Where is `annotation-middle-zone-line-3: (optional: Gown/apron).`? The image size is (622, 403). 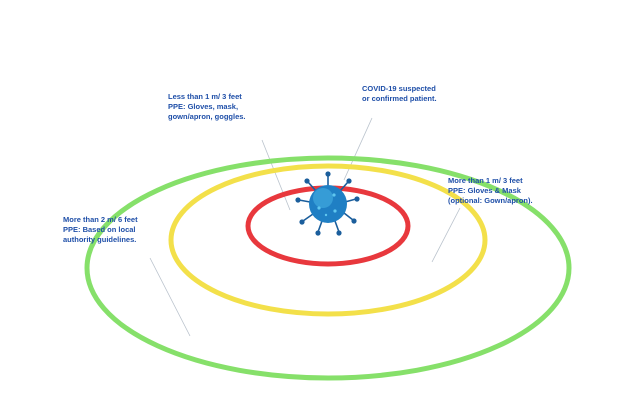
annotation-middle-zone-line-3: (optional: Gown/apron). is located at coordinates (490, 200).